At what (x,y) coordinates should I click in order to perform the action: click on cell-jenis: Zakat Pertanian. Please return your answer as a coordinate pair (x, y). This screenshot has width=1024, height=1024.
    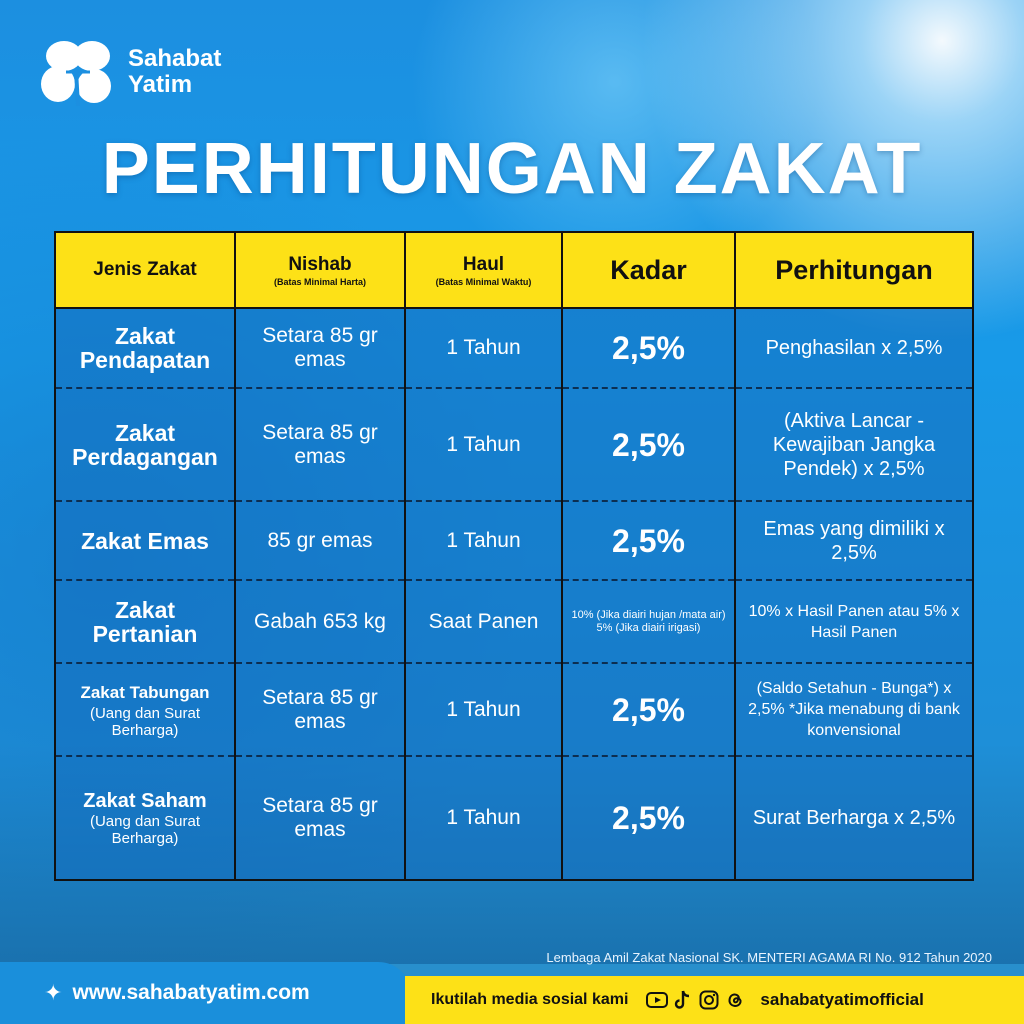
    Looking at the image, I should click on (145, 622).